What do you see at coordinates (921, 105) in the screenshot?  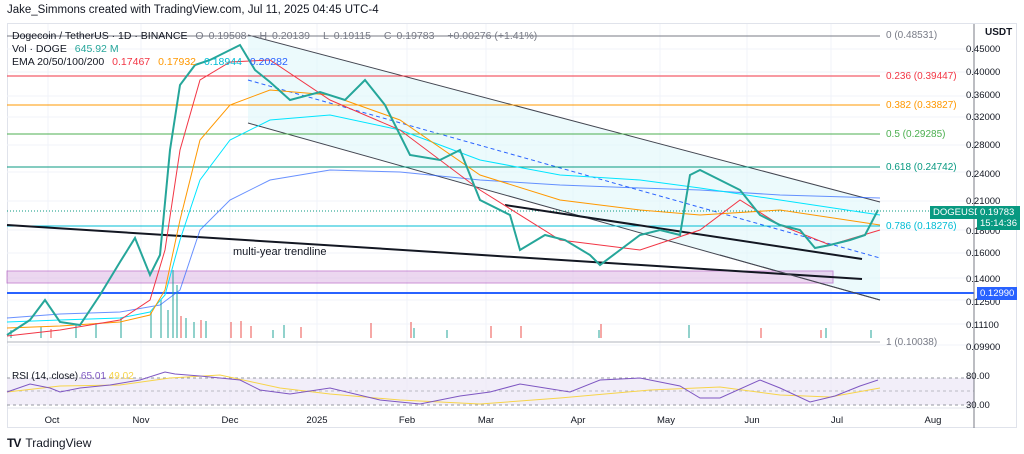 I see `fib-level-0382: 0.382 (0.33827)` at bounding box center [921, 105].